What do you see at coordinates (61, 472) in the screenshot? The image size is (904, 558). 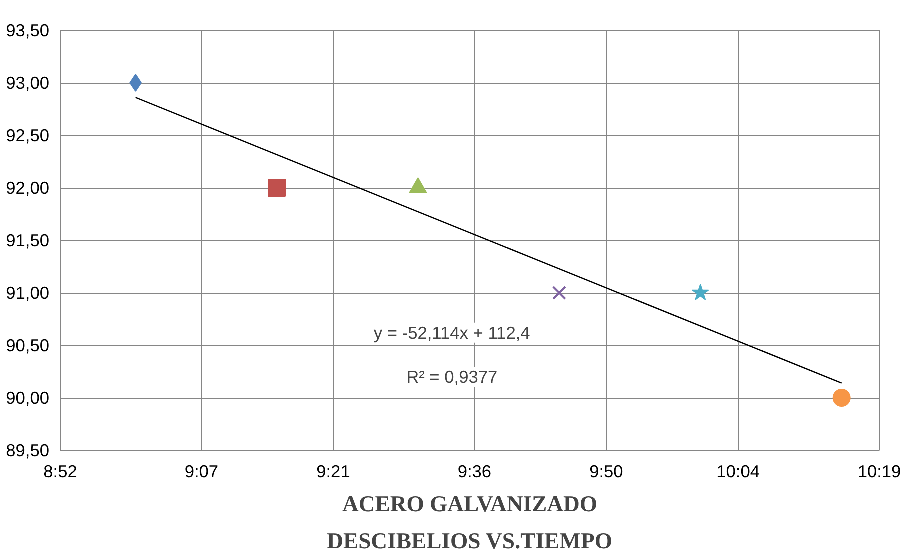 I see `x-tick-label: 8:52` at bounding box center [61, 472].